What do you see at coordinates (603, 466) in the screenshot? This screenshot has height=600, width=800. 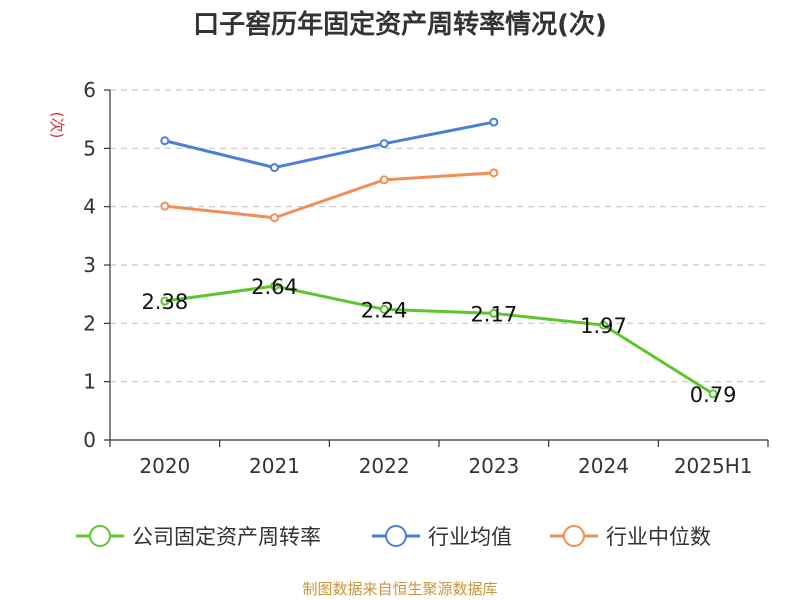 I see `x-tick-label: 2024` at bounding box center [603, 466].